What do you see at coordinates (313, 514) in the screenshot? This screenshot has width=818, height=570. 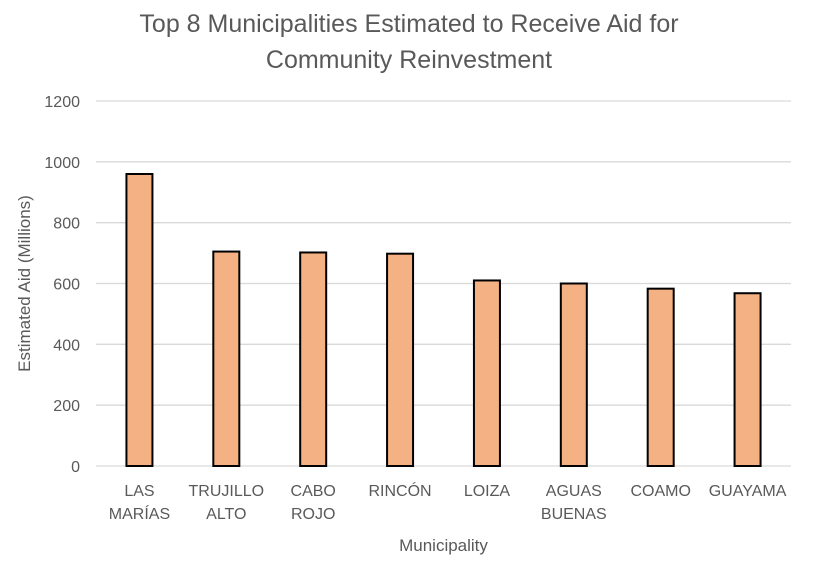 I see `x-tick-label: ROJO` at bounding box center [313, 514].